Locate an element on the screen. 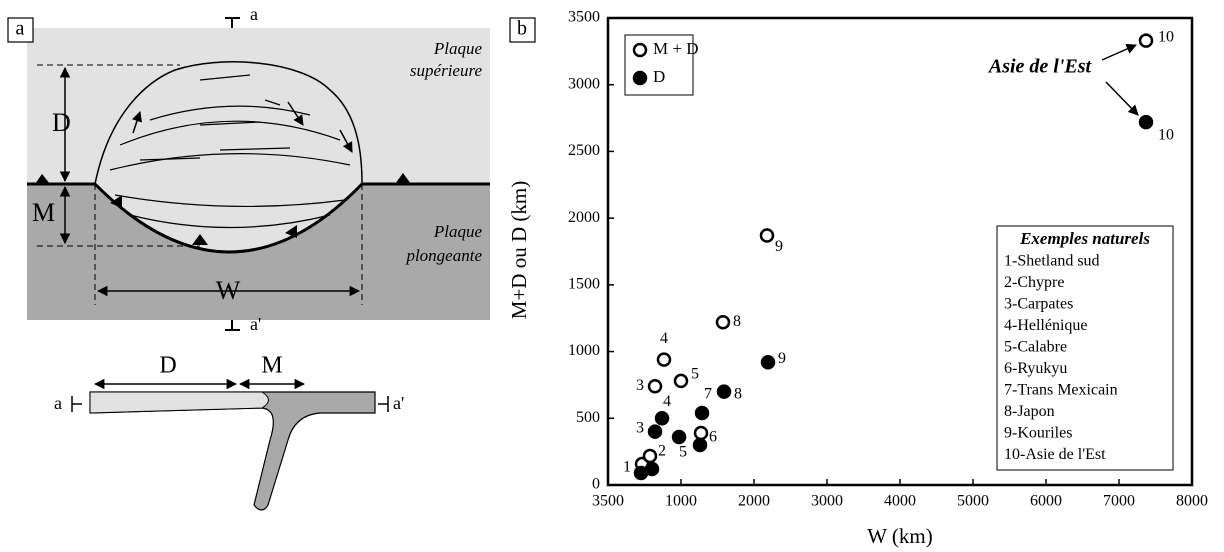 This screenshot has height=552, width=1224. x-tick-label: 3500 is located at coordinates (608, 501).